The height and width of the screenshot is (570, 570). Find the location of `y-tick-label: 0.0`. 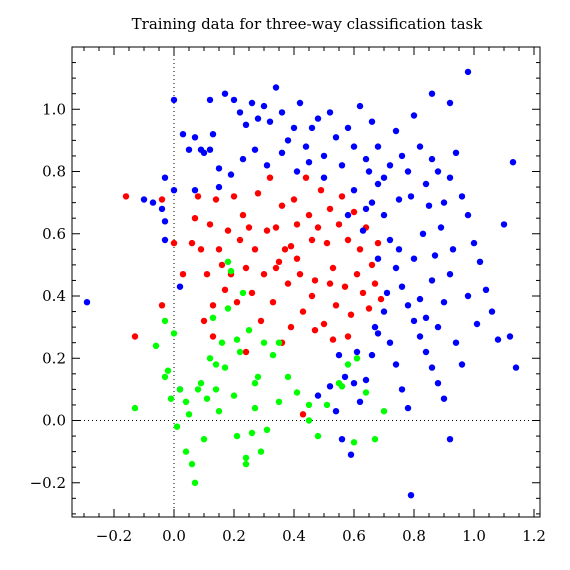

y-tick-label: 0.0 is located at coordinates (54, 421).